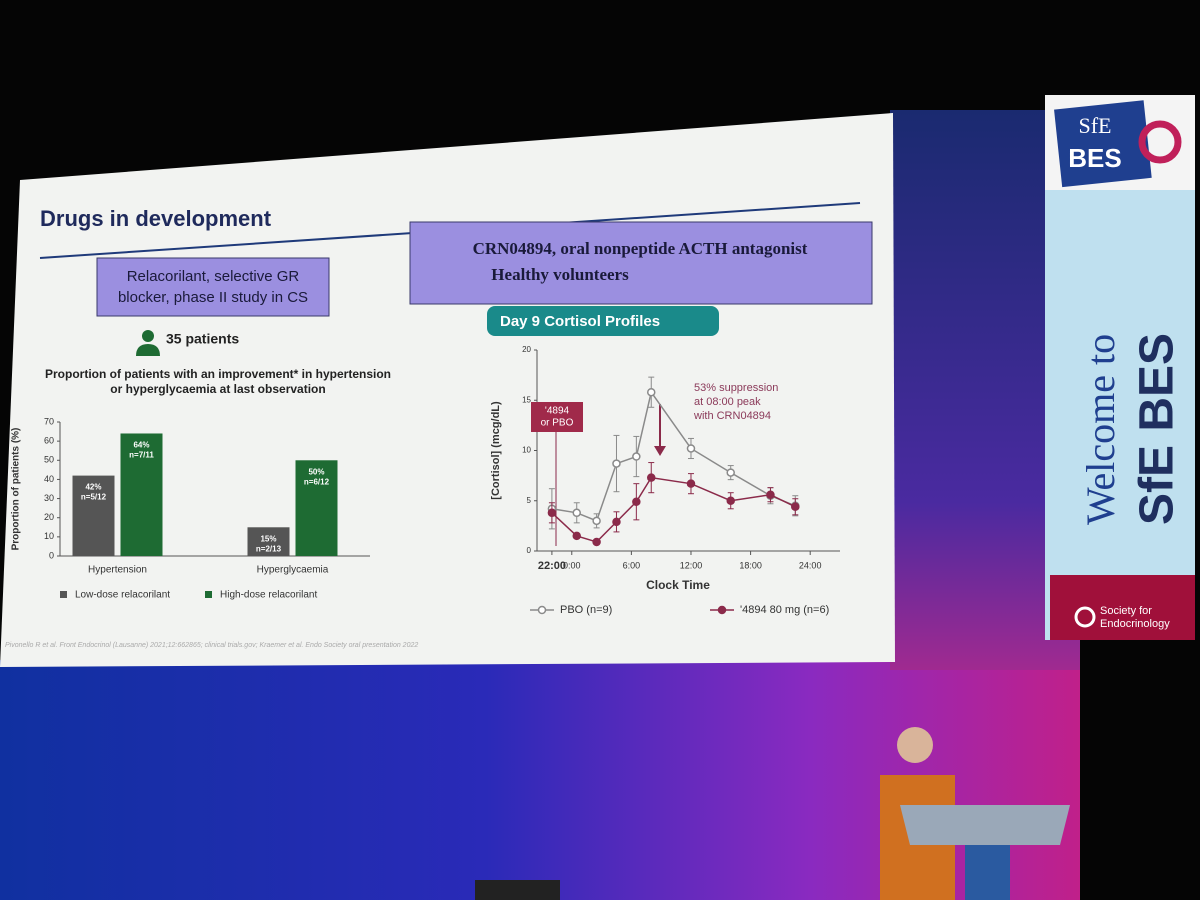  Describe the element at coordinates (93, 487) in the screenshot. I see `value-label: 42%` at that location.